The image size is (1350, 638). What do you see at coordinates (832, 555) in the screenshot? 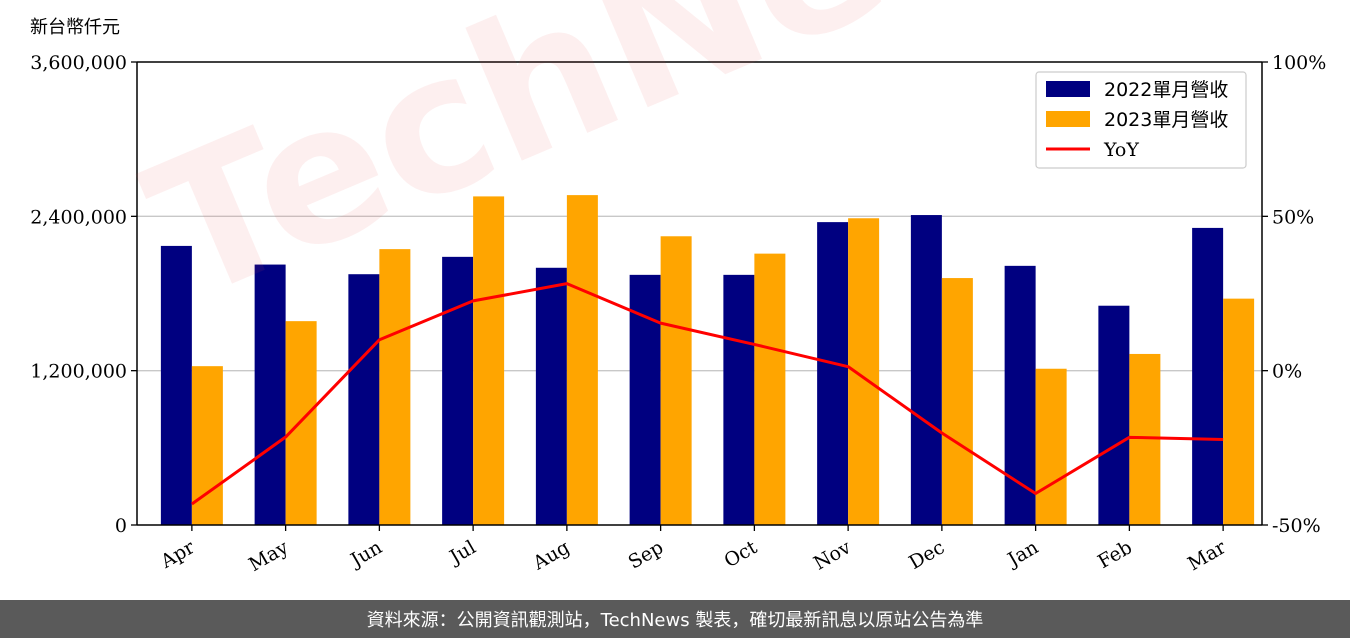
I see `x-tick-label: Nov` at bounding box center [832, 555].